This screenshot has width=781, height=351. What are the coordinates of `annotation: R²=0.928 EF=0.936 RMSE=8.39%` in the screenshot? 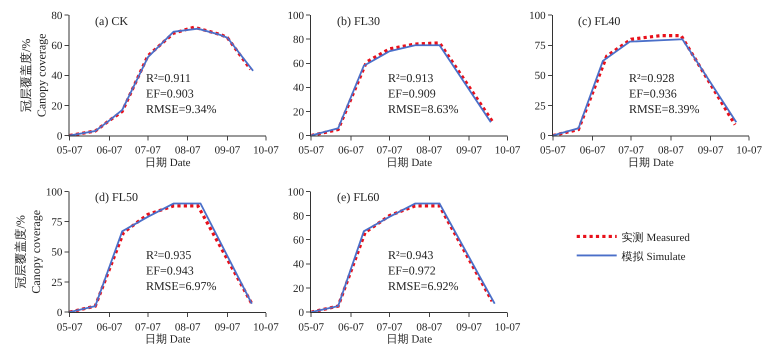 It's located at (664, 93).